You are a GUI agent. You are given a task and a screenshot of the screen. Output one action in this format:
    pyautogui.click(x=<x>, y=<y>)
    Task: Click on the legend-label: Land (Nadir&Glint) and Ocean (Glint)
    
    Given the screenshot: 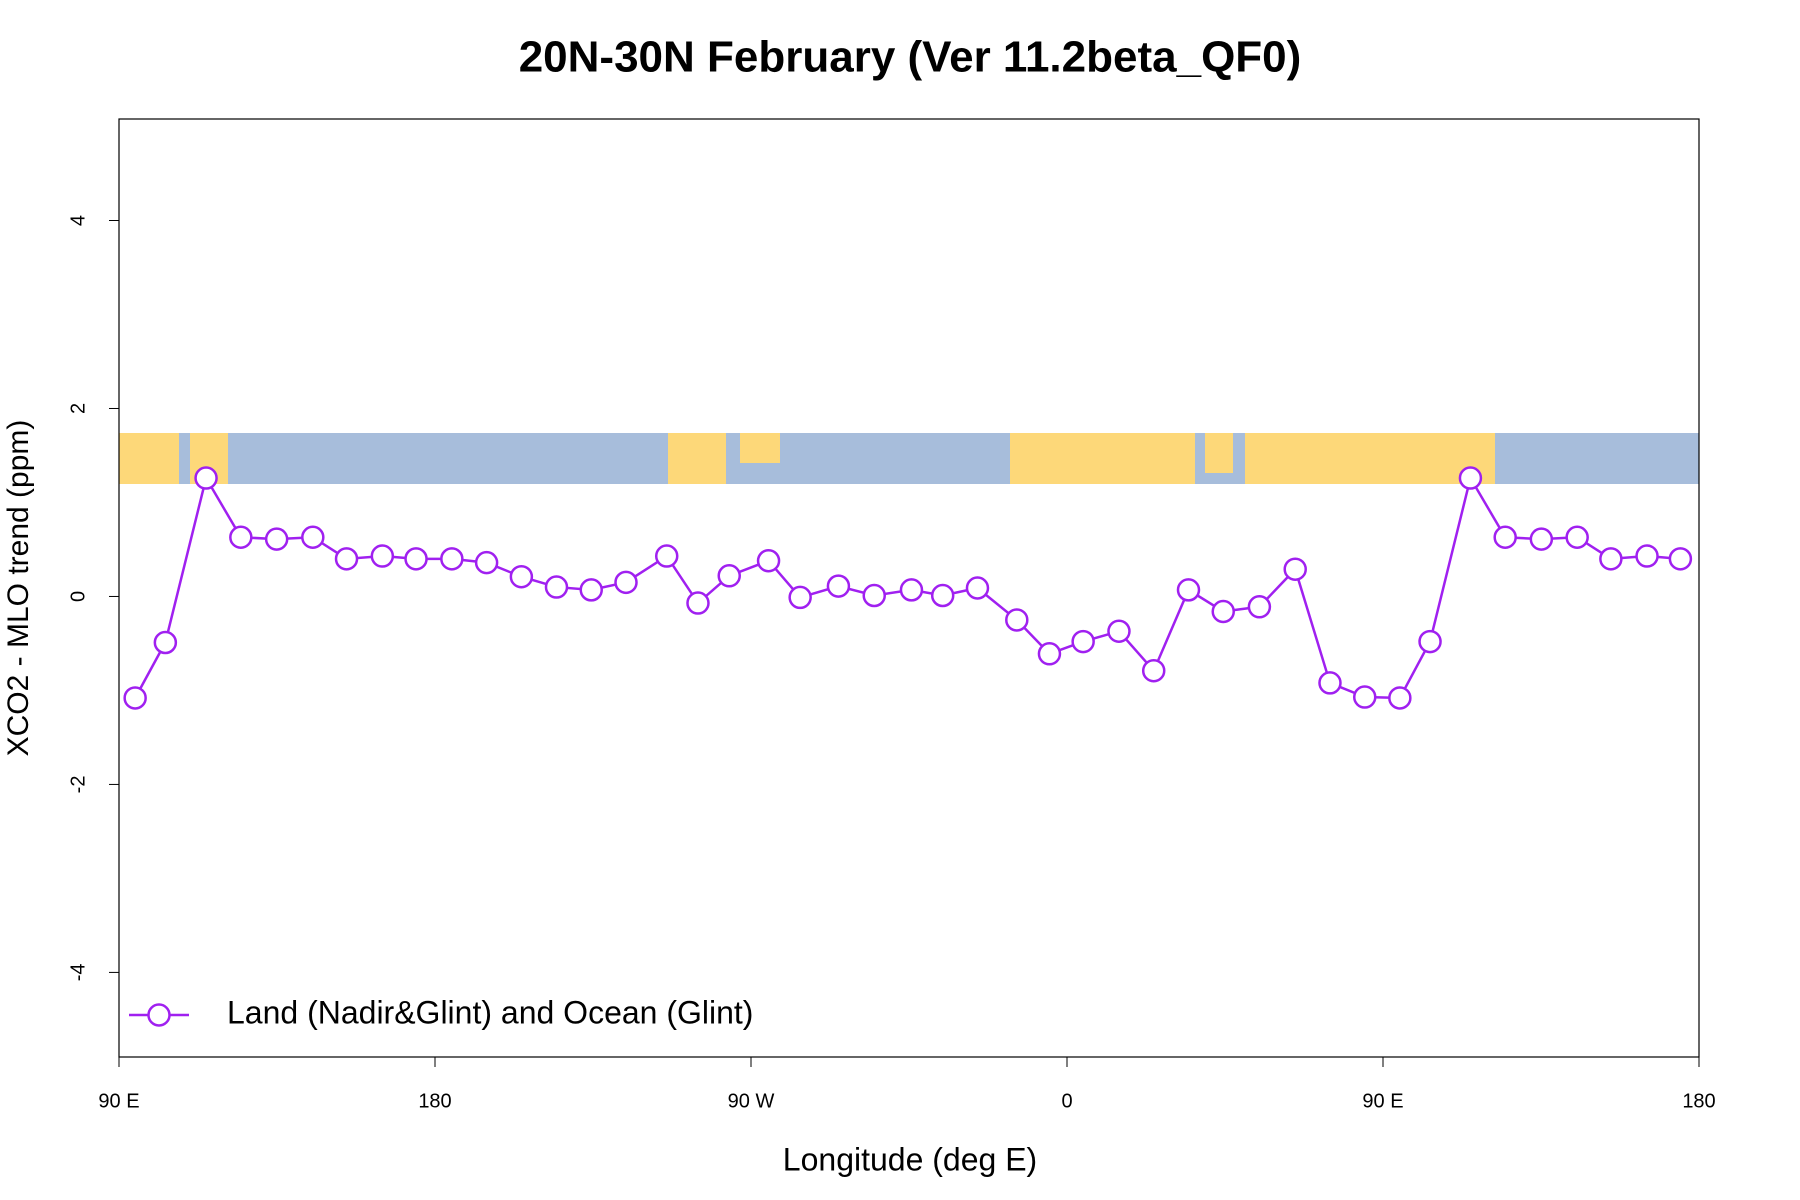 What is the action you would take?
    pyautogui.click(x=490, y=1012)
    